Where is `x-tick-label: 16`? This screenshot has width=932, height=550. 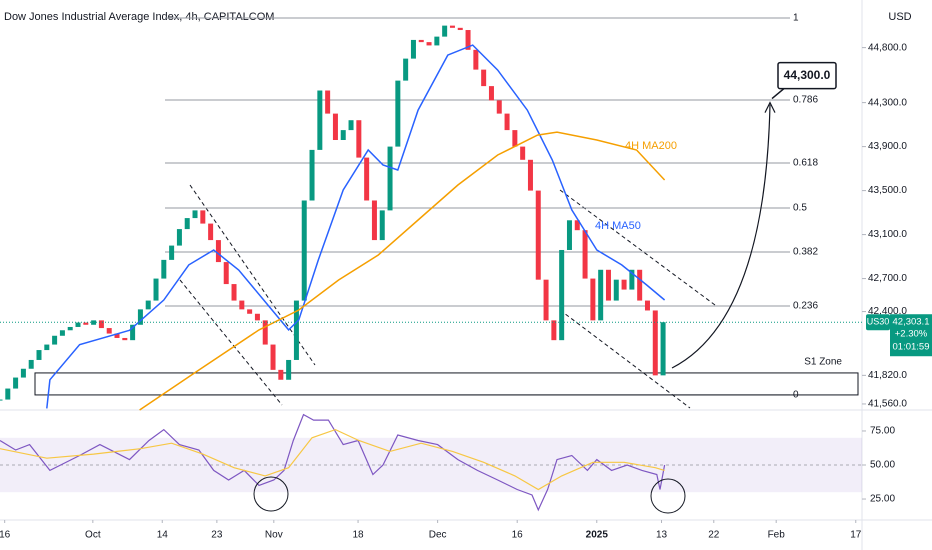
x-tick-label: 16 is located at coordinates (518, 535).